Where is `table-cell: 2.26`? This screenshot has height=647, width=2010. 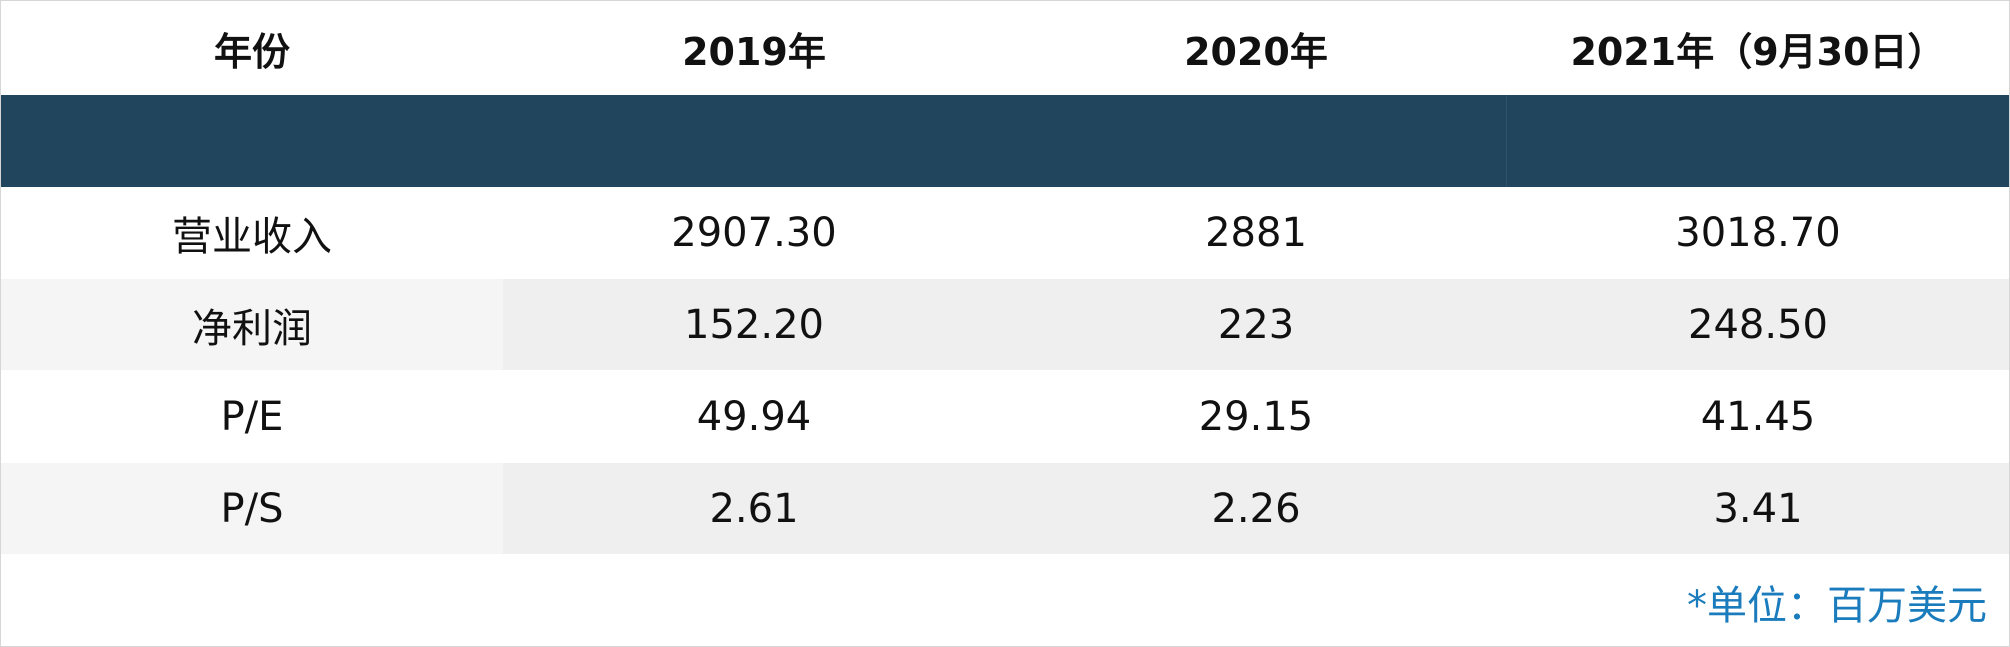 table-cell: 2.26 is located at coordinates (1256, 508).